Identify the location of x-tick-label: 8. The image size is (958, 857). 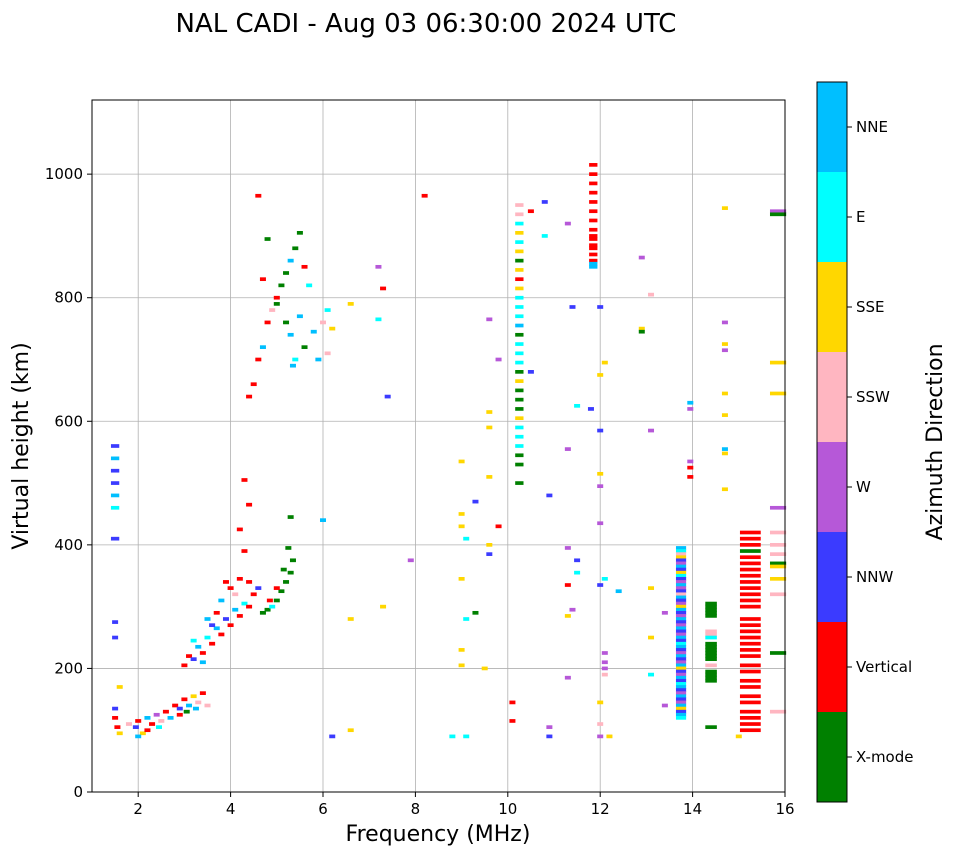
(416, 809).